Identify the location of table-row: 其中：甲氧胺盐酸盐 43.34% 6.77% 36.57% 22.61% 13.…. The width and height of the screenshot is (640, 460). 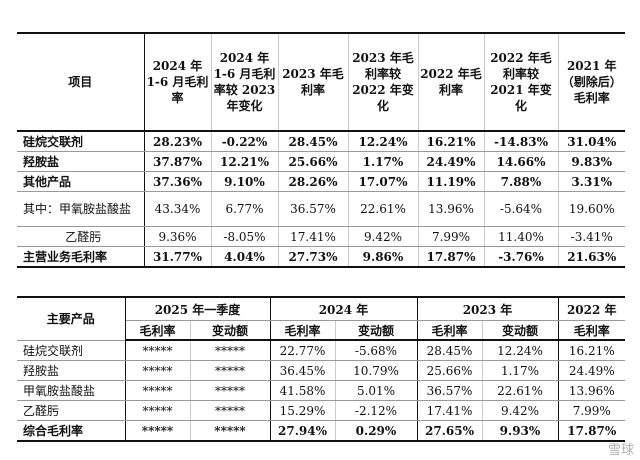
(321, 209).